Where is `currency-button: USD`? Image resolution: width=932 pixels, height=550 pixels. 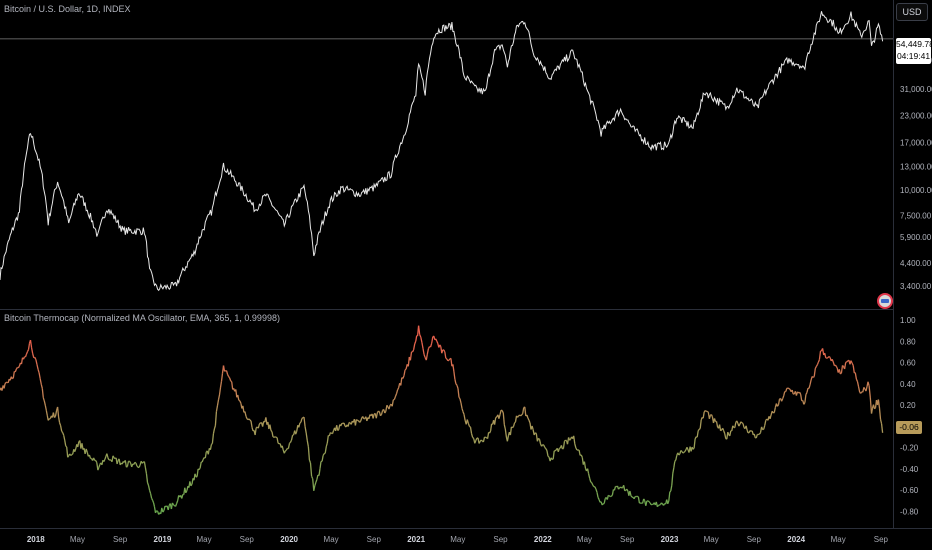
currency-button: USD is located at coordinates (912, 12).